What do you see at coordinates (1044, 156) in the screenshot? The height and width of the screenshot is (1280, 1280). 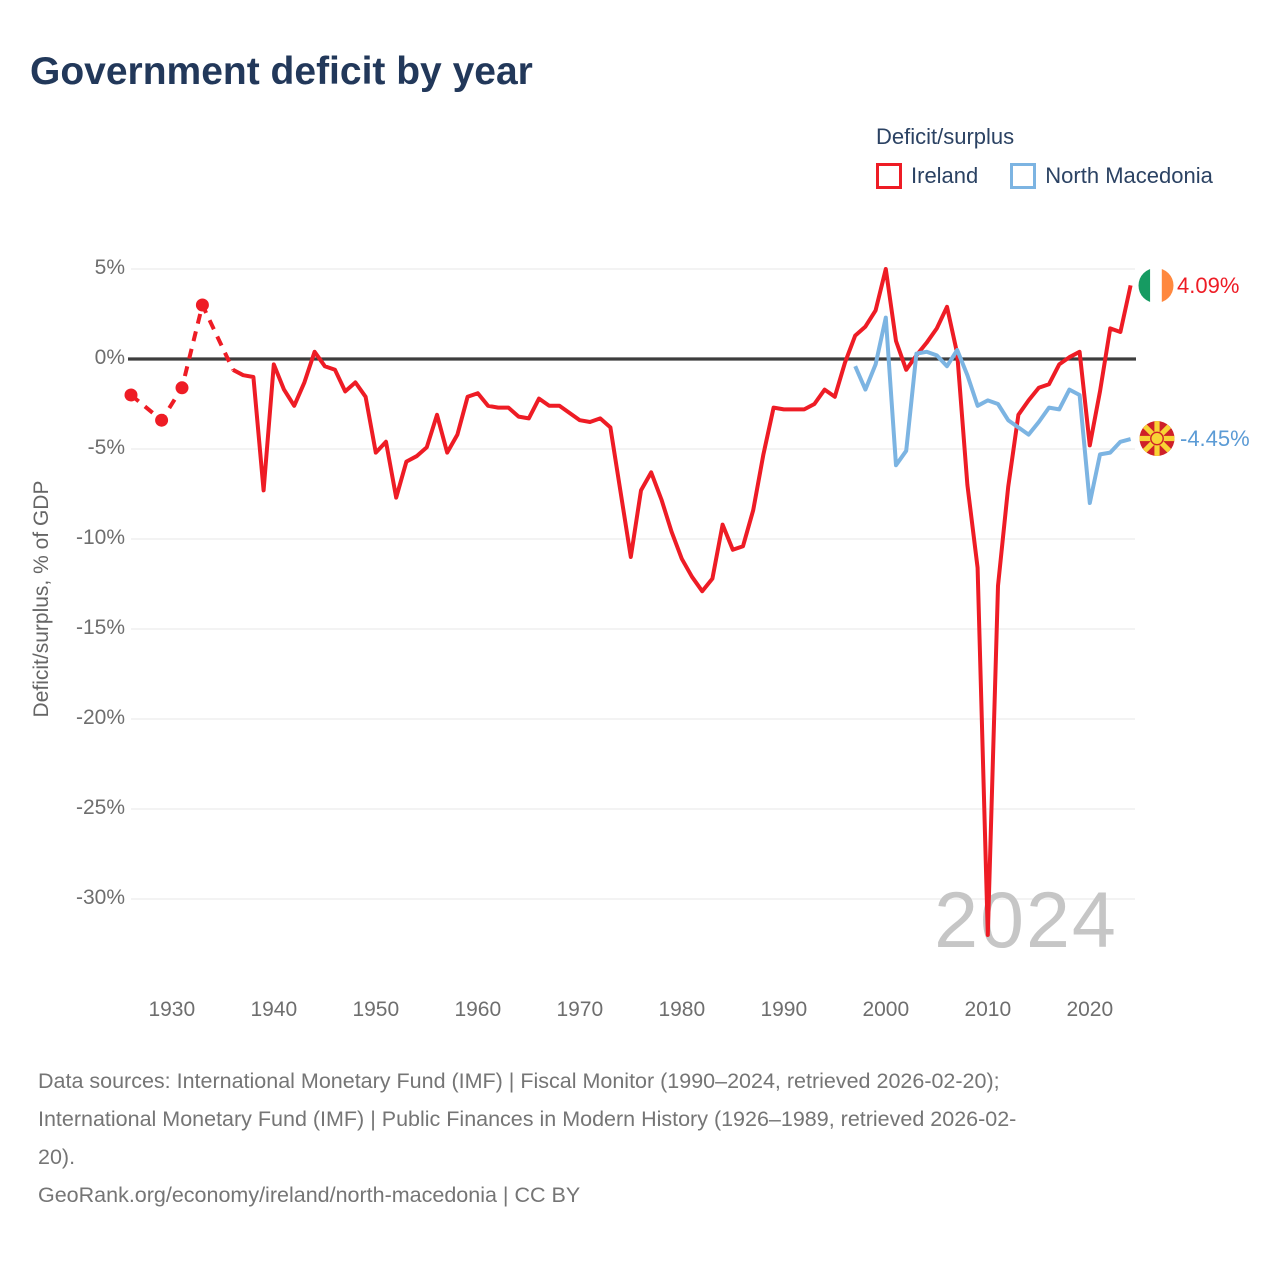 I see `legend: Deficit/surplus Ireland North Macedonia` at bounding box center [1044, 156].